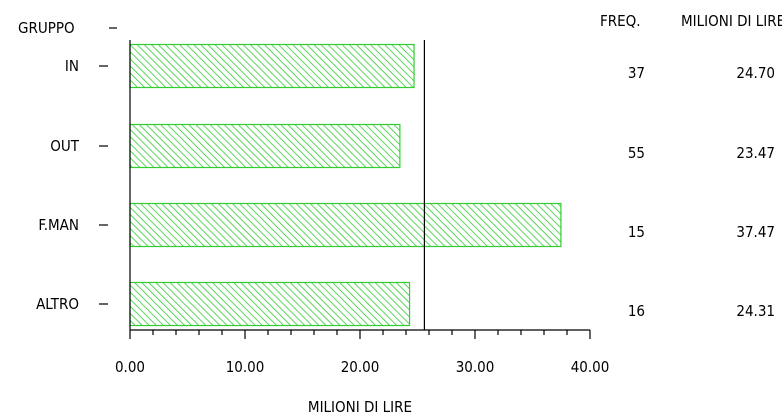 Image resolution: width=782 pixels, height=420 pixels. What do you see at coordinates (755, 311) in the screenshot?
I see `value-label-altro: 24.31` at bounding box center [755, 311].